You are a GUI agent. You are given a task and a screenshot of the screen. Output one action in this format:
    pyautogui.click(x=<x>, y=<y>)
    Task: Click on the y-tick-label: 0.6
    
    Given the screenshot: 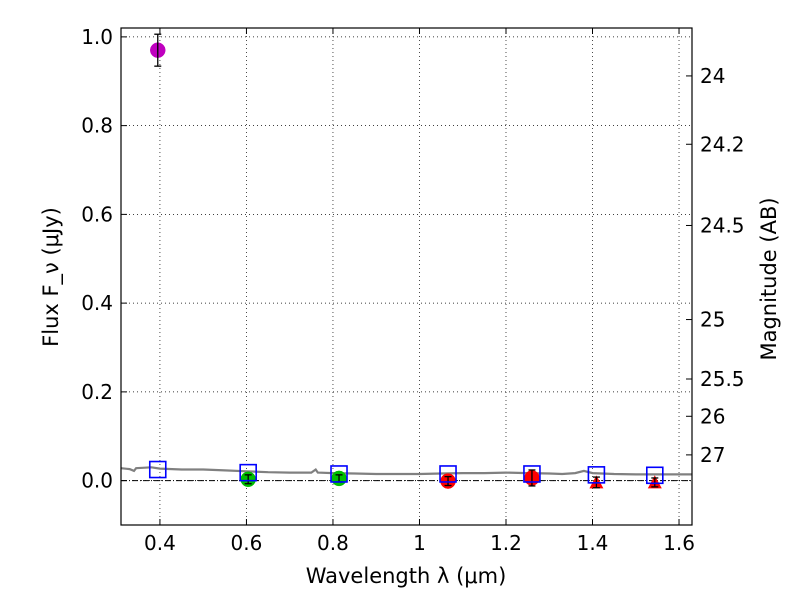 What is the action you would take?
    pyautogui.click(x=97, y=214)
    